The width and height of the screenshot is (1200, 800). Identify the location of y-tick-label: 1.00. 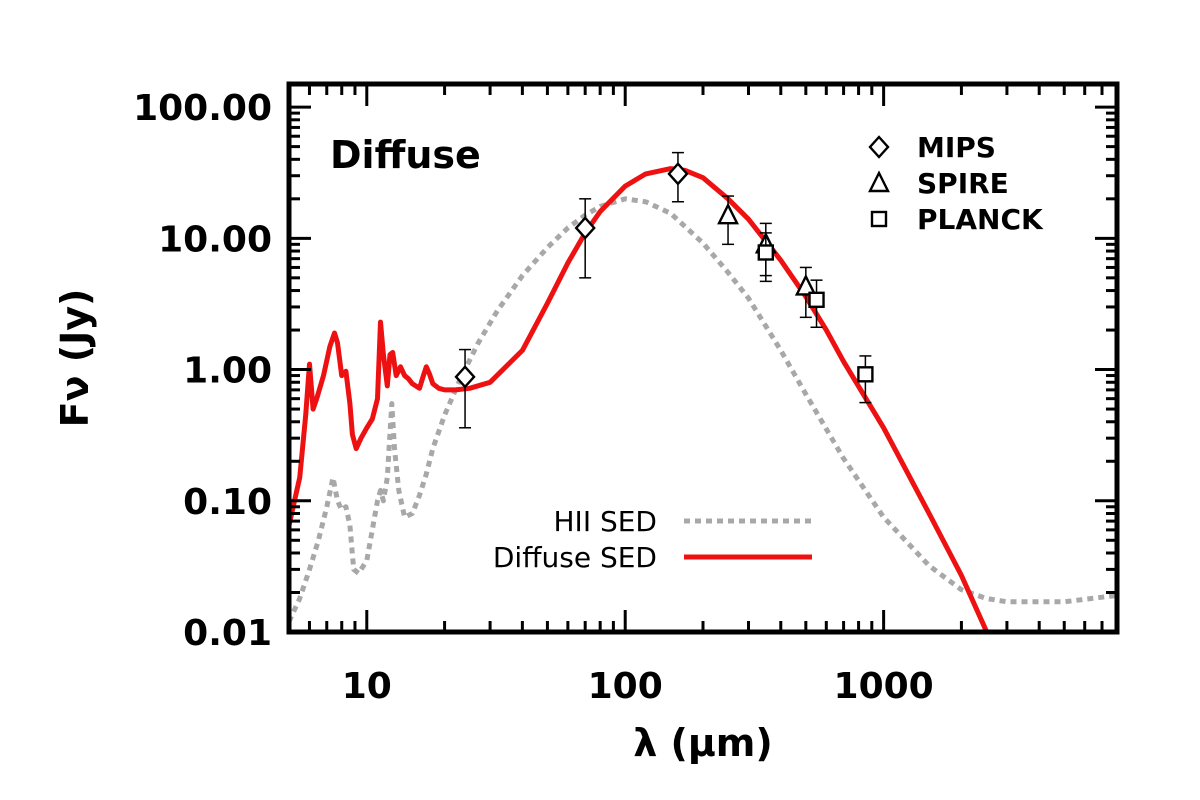
(227, 371).